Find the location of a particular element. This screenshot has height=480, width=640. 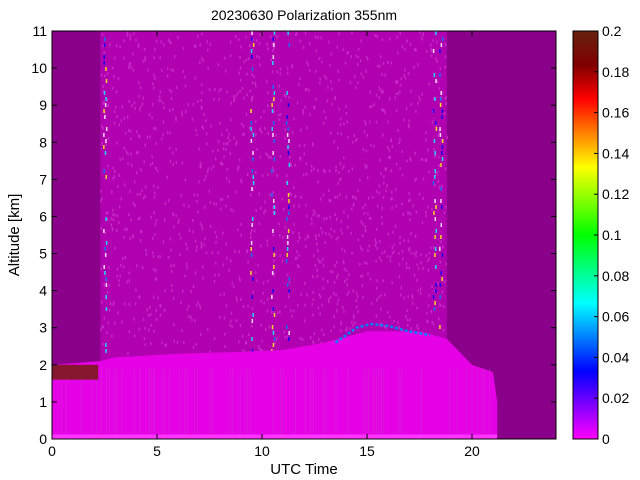

colorbar-tick-label: 0.2 is located at coordinates (612, 31).